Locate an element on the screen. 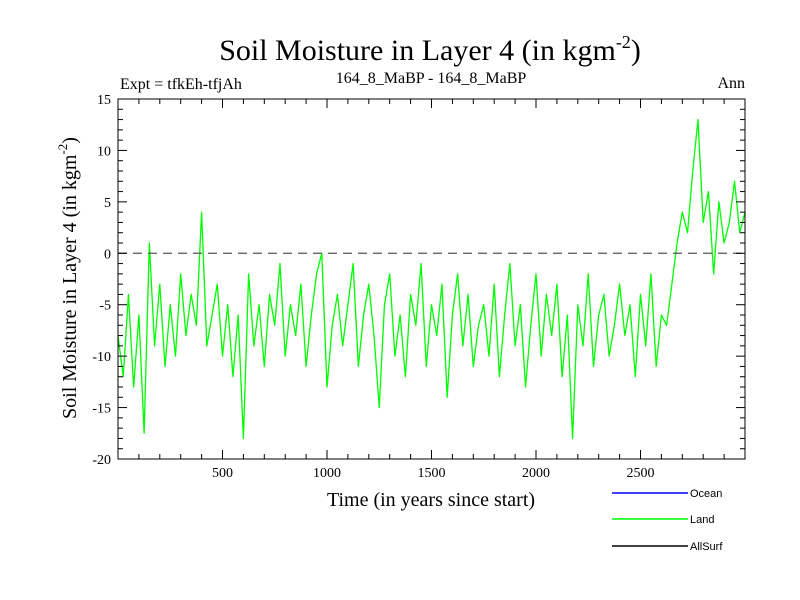 The height and width of the screenshot is (600, 800). y-tick-label: 15 is located at coordinates (104, 100).